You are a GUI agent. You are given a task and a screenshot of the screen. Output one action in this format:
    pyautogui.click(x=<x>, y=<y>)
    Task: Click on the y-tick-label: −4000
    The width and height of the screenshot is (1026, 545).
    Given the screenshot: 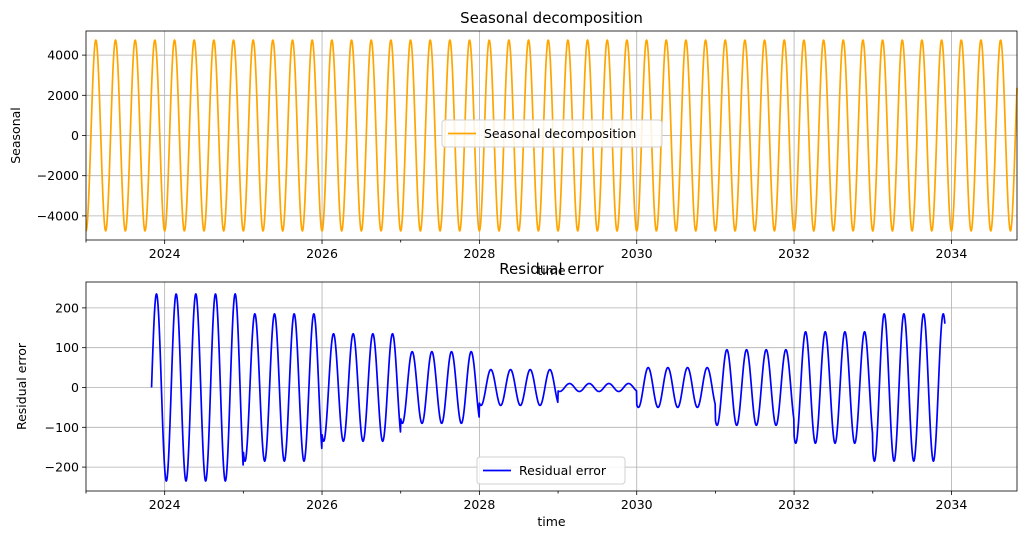 What is the action you would take?
    pyautogui.click(x=58, y=215)
    